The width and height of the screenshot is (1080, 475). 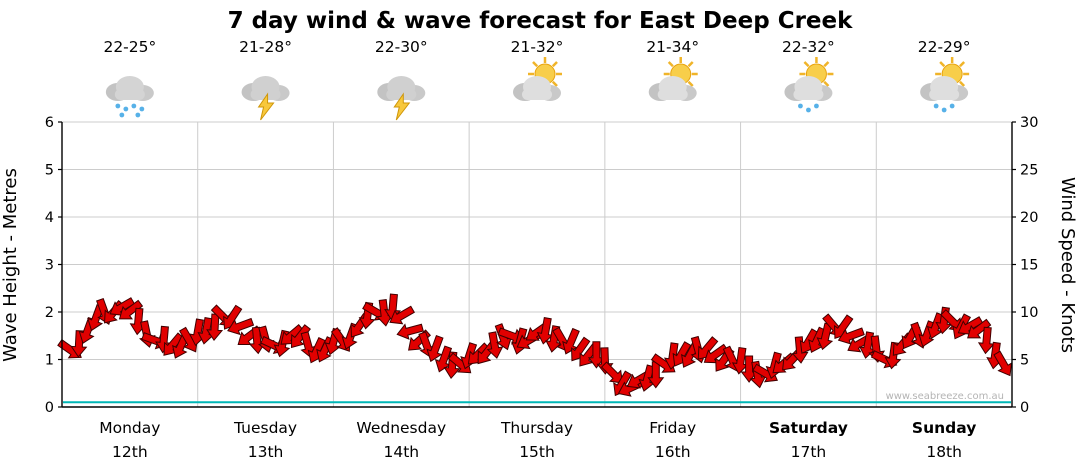 What do you see at coordinates (537, 47) in the screenshot?
I see `temp-range-label: 21-32°` at bounding box center [537, 47].